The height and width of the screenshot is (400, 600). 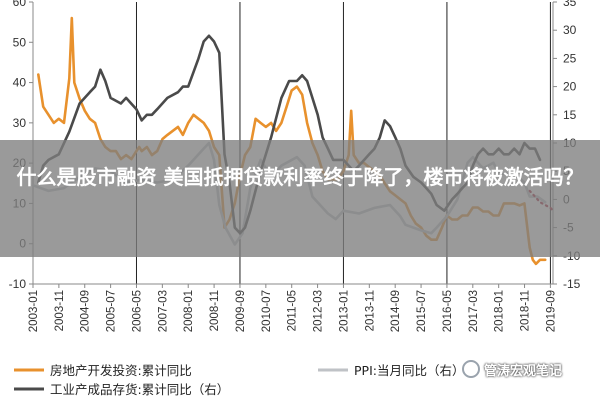 I want to click on legend: 房地产开发投资:累计同比 PPI:当月同比（右） 工业产成品存货:累计同比（右）, so click(x=239, y=380).